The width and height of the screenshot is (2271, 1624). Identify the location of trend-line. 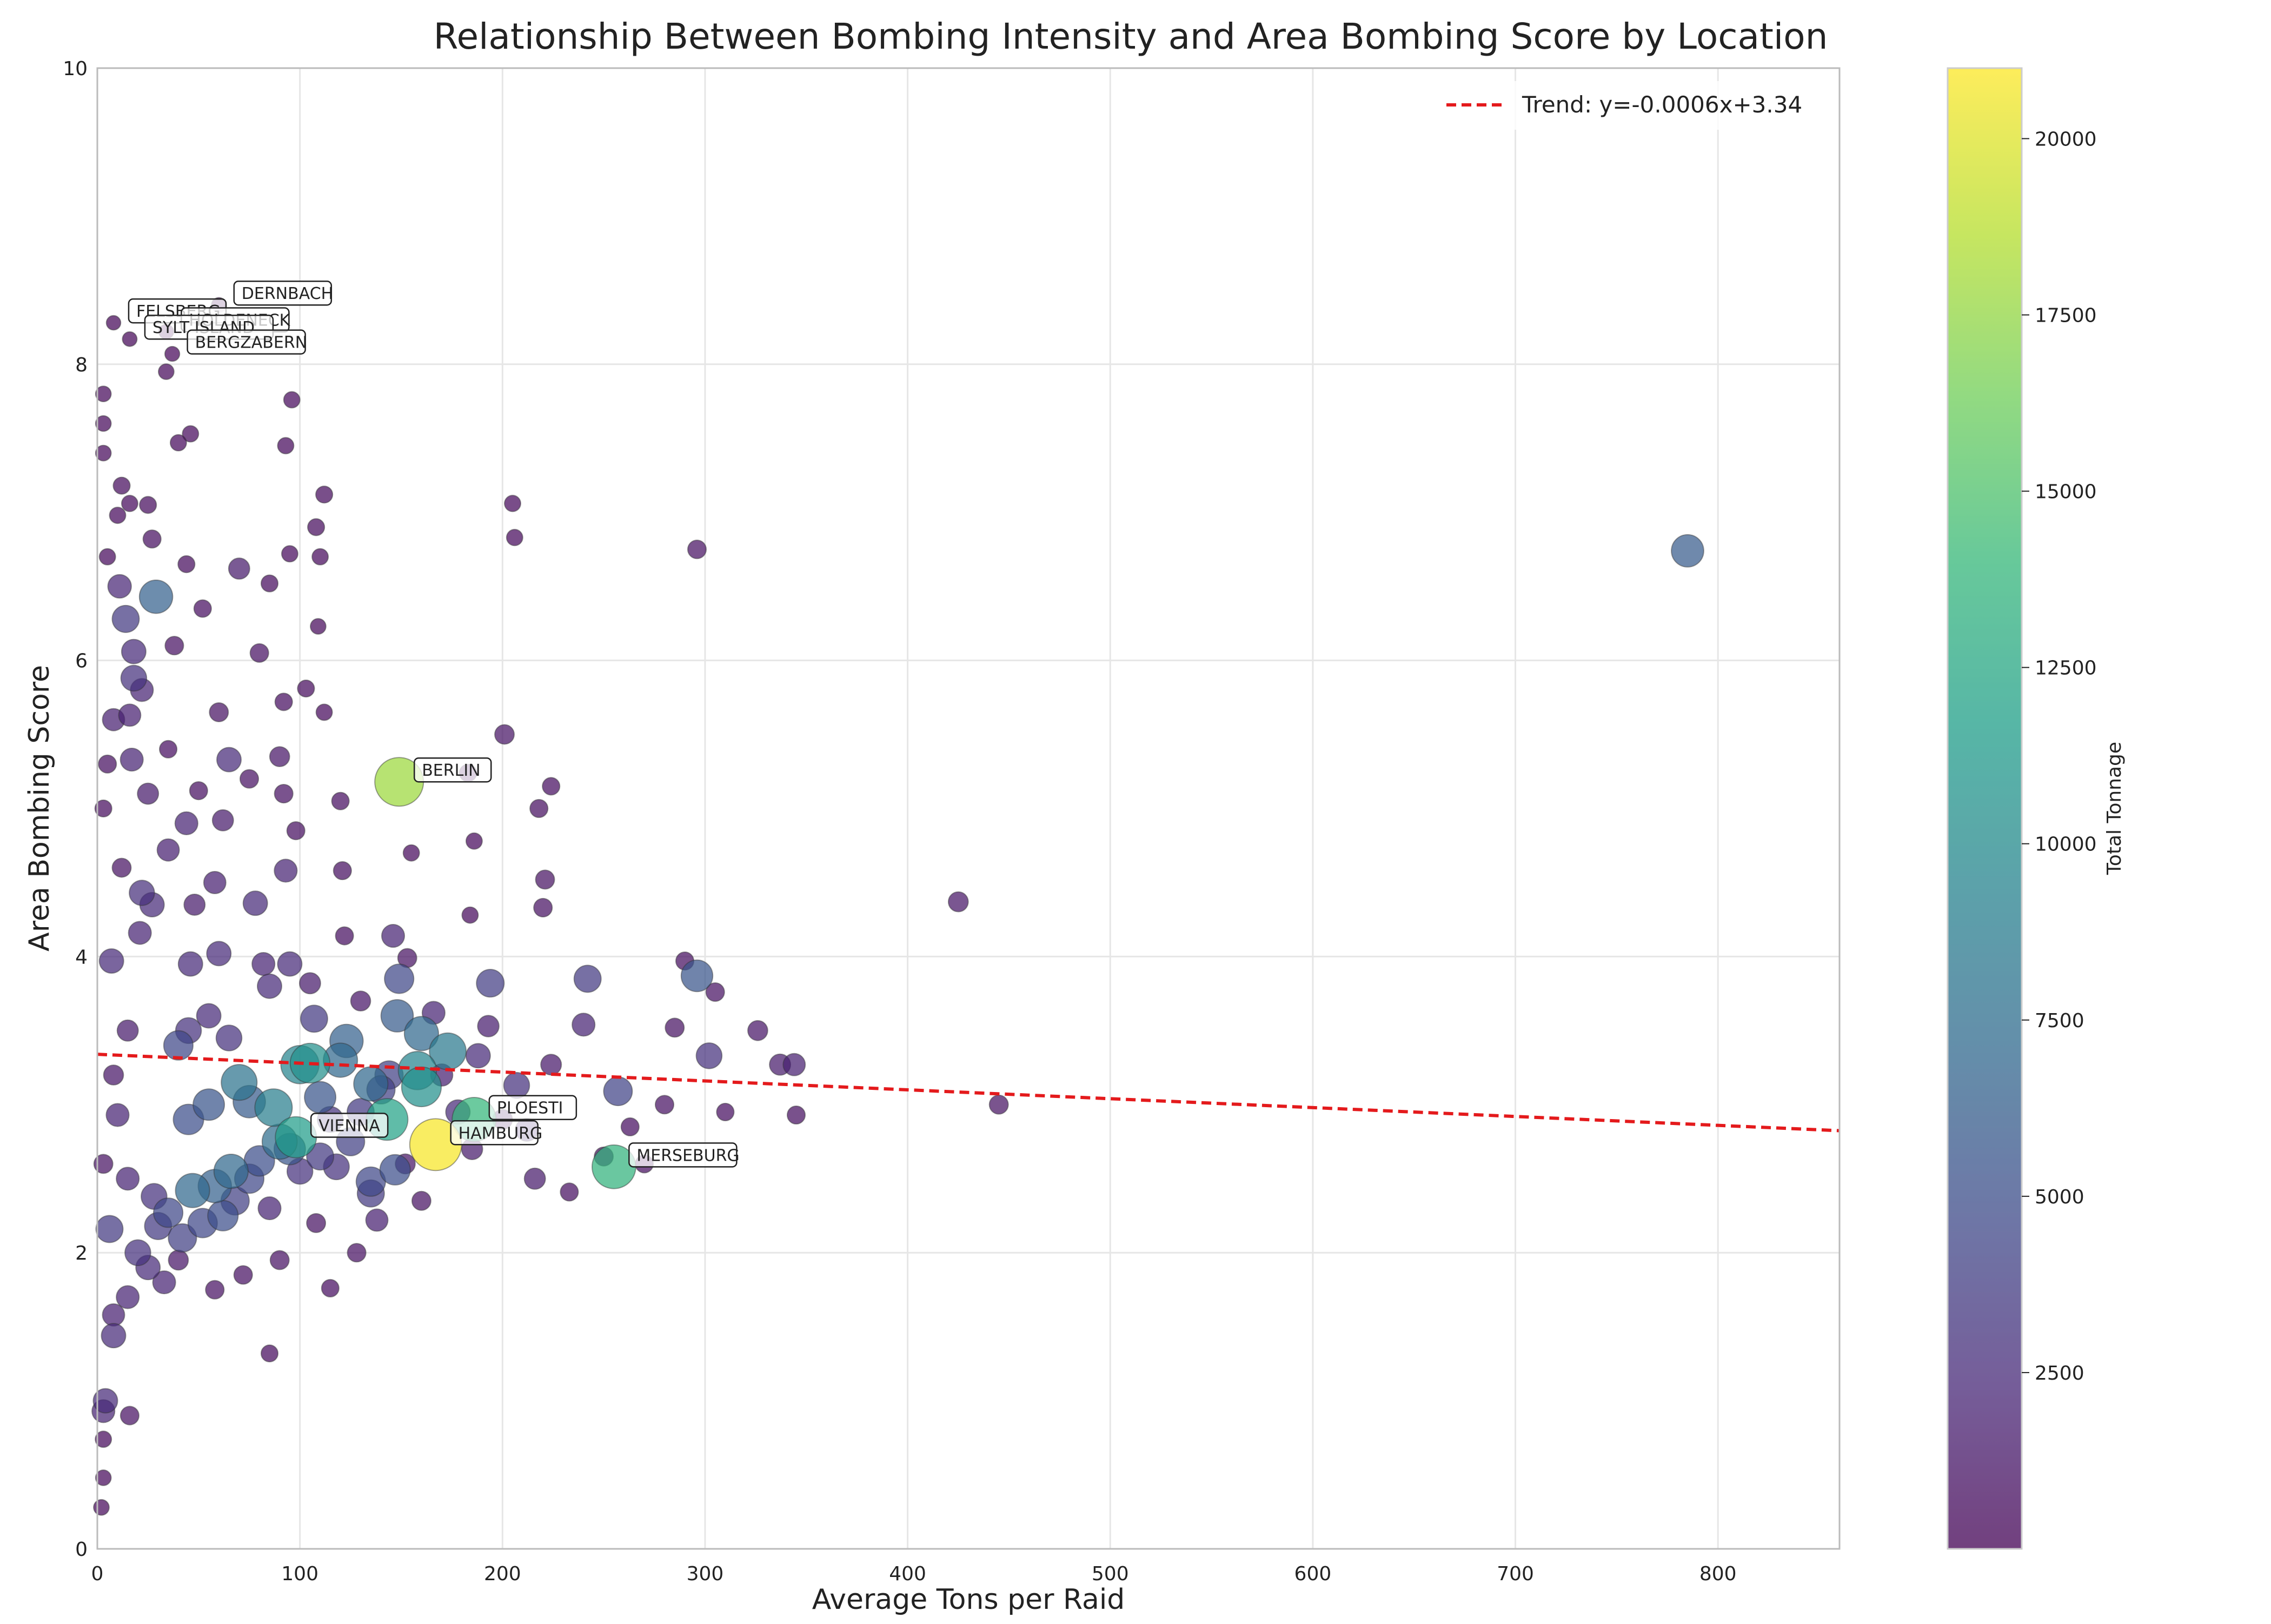
(968, 1093).